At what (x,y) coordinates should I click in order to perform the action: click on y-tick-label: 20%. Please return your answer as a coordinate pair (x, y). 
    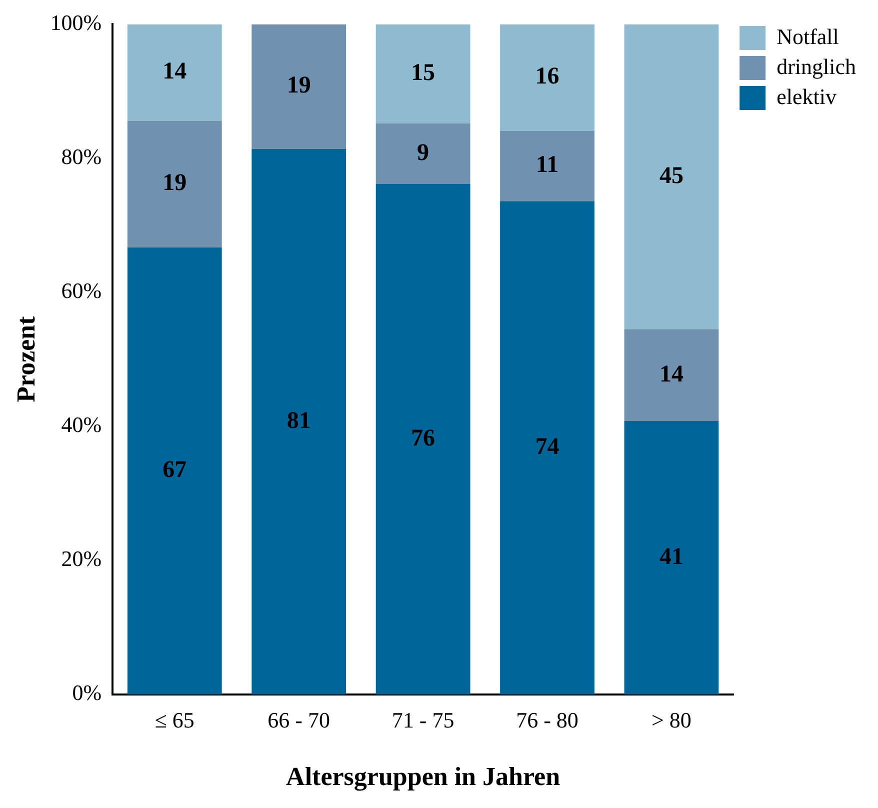
    Looking at the image, I should click on (81, 559).